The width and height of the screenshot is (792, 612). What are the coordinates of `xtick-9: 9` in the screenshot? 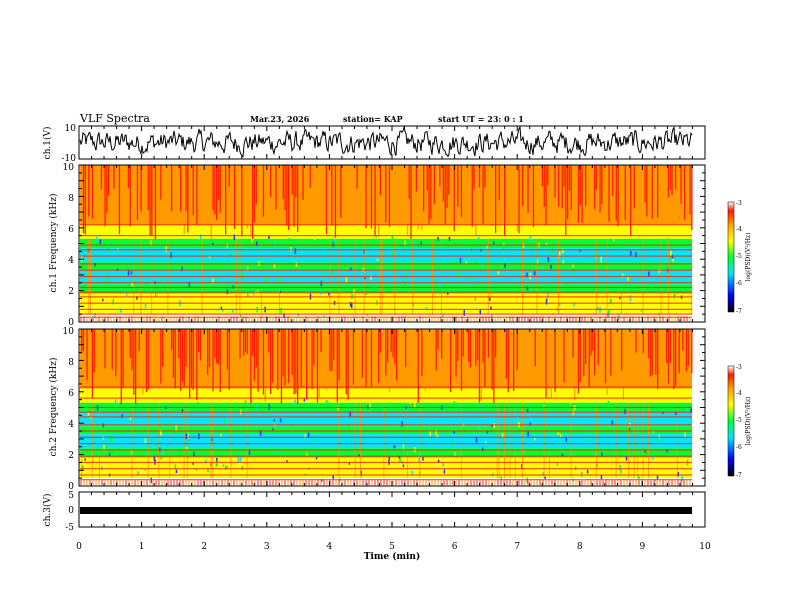 It's located at (643, 547).